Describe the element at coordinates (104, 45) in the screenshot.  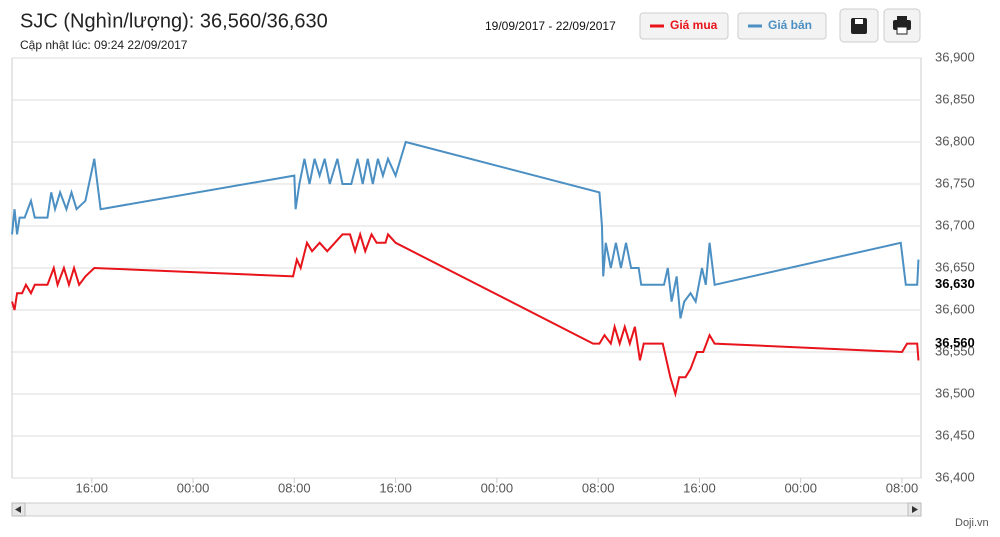
I see `update-time: Cập nhật lúc: 09:24 22/09/2017` at that location.